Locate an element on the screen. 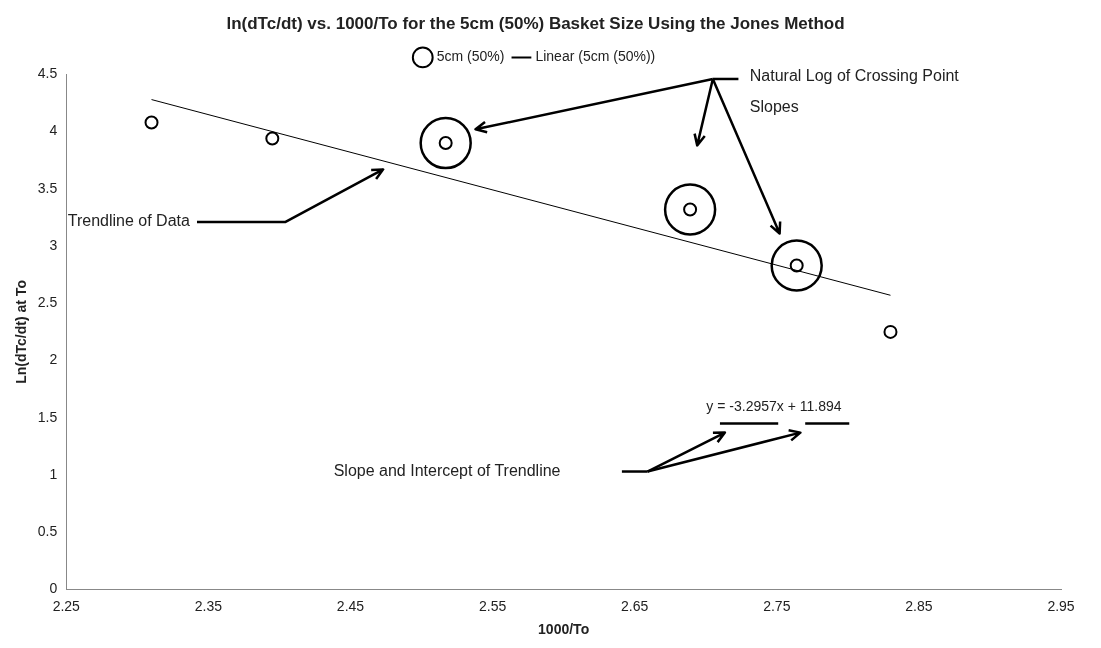 The width and height of the screenshot is (1101, 648). x-tick-label: 2.95 is located at coordinates (1061, 605).